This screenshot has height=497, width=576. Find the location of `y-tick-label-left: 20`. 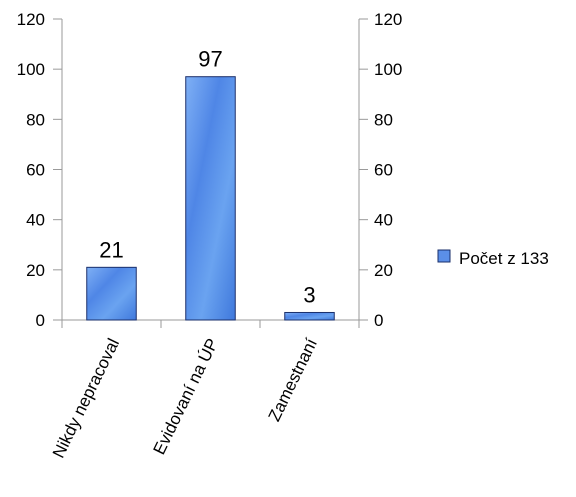

y-tick-label-left: 20 is located at coordinates (35, 270).